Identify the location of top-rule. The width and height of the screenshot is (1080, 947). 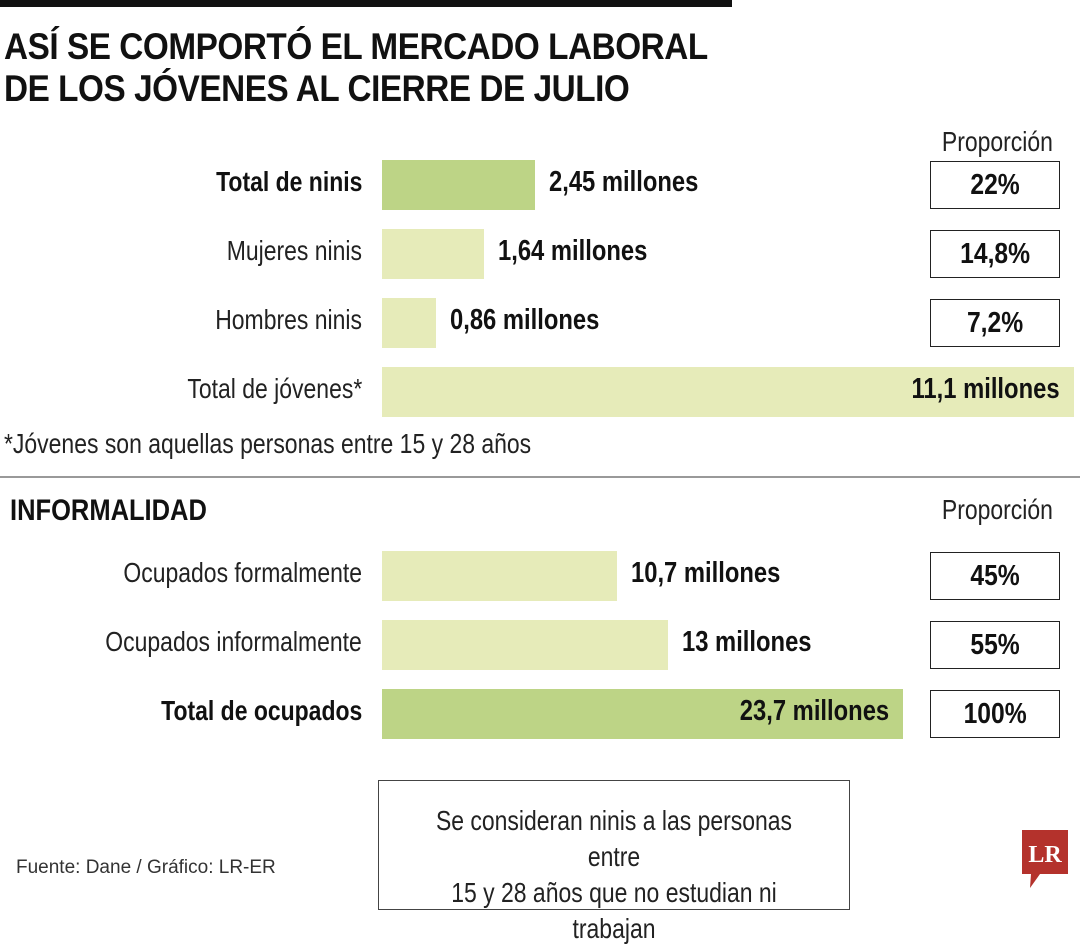
(366, 3).